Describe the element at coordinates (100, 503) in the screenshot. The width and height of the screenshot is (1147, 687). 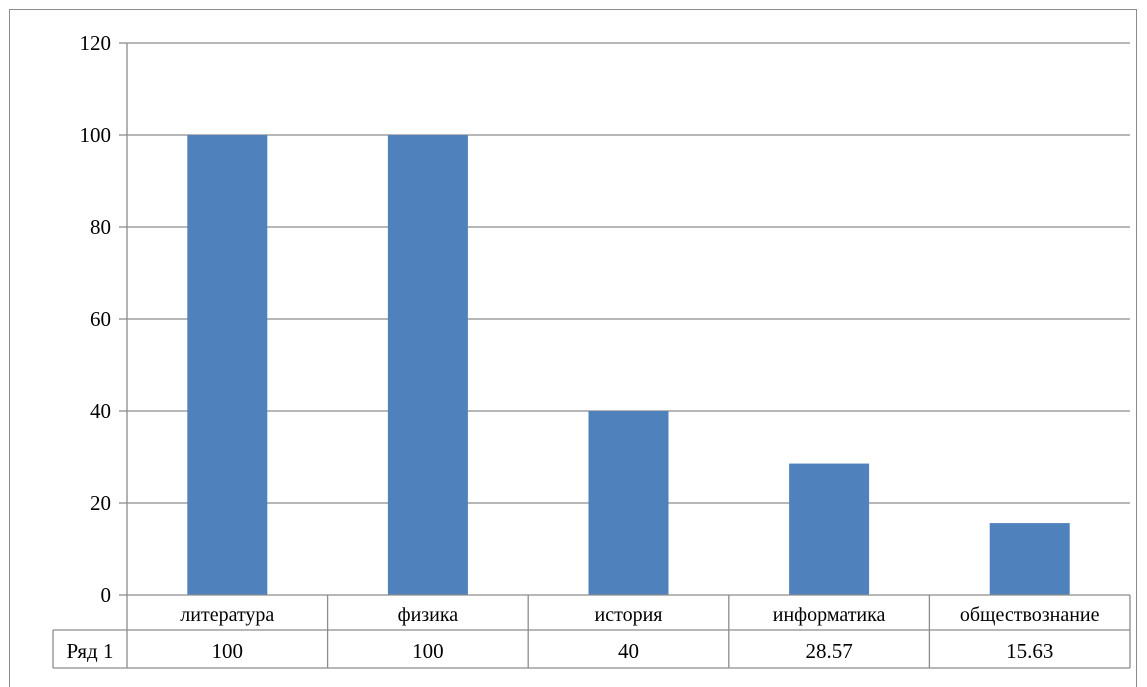
I see `y-tick-label: 20` at that location.